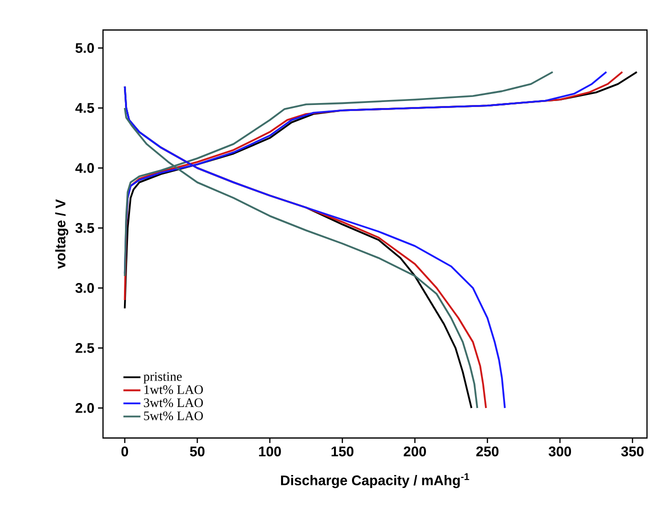 Image resolution: width=661 pixels, height=516 pixels. What do you see at coordinates (124, 451) in the screenshot?
I see `x-tick-label: 0` at bounding box center [124, 451].